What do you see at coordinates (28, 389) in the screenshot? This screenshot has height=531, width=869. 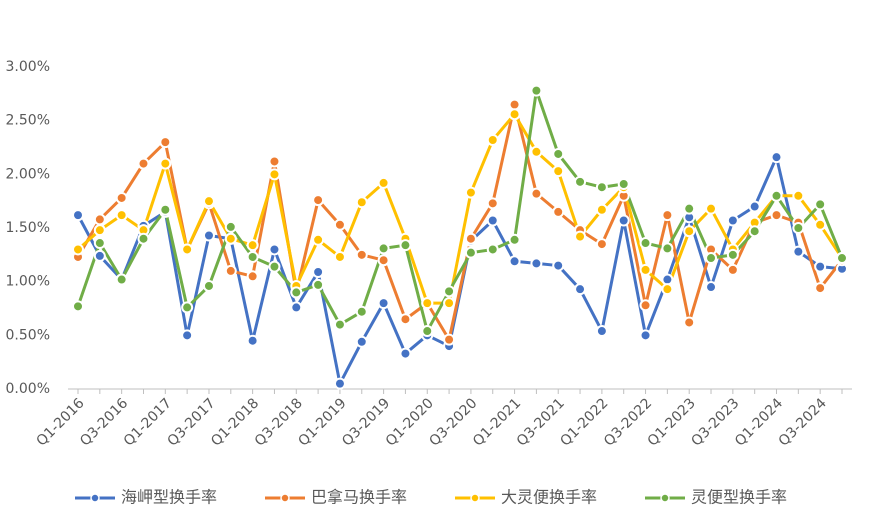 I see `y-tick-label: 0.00%` at bounding box center [28, 389].